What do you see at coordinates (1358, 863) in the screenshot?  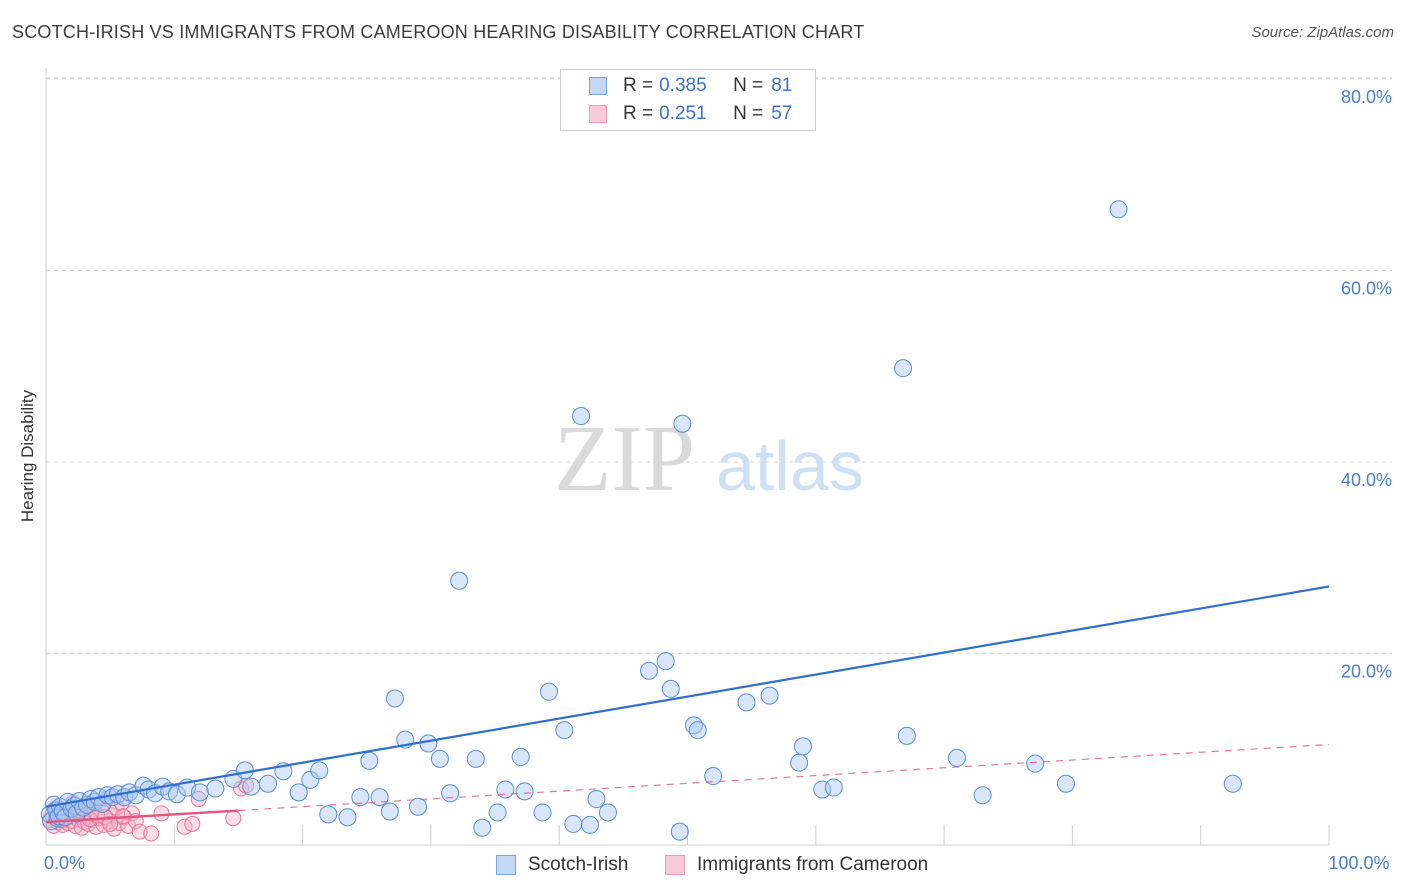 I see `x-tick-label: 100.0%` at bounding box center [1358, 863].